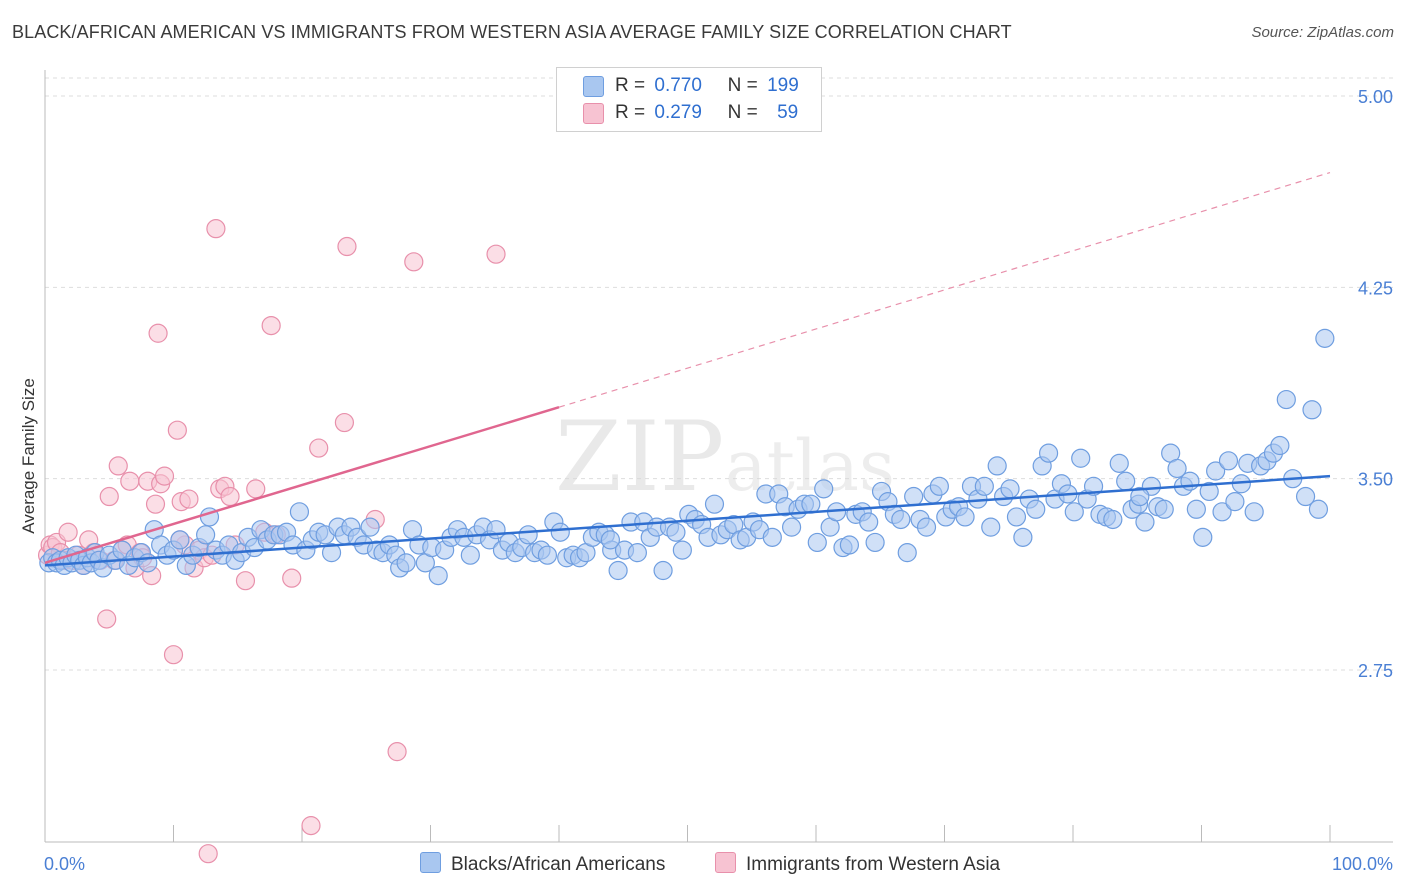 This screenshot has width=1406, height=892. What do you see at coordinates (678, 85) in the screenshot?
I see `blue-r-value: 0.770` at bounding box center [678, 85].